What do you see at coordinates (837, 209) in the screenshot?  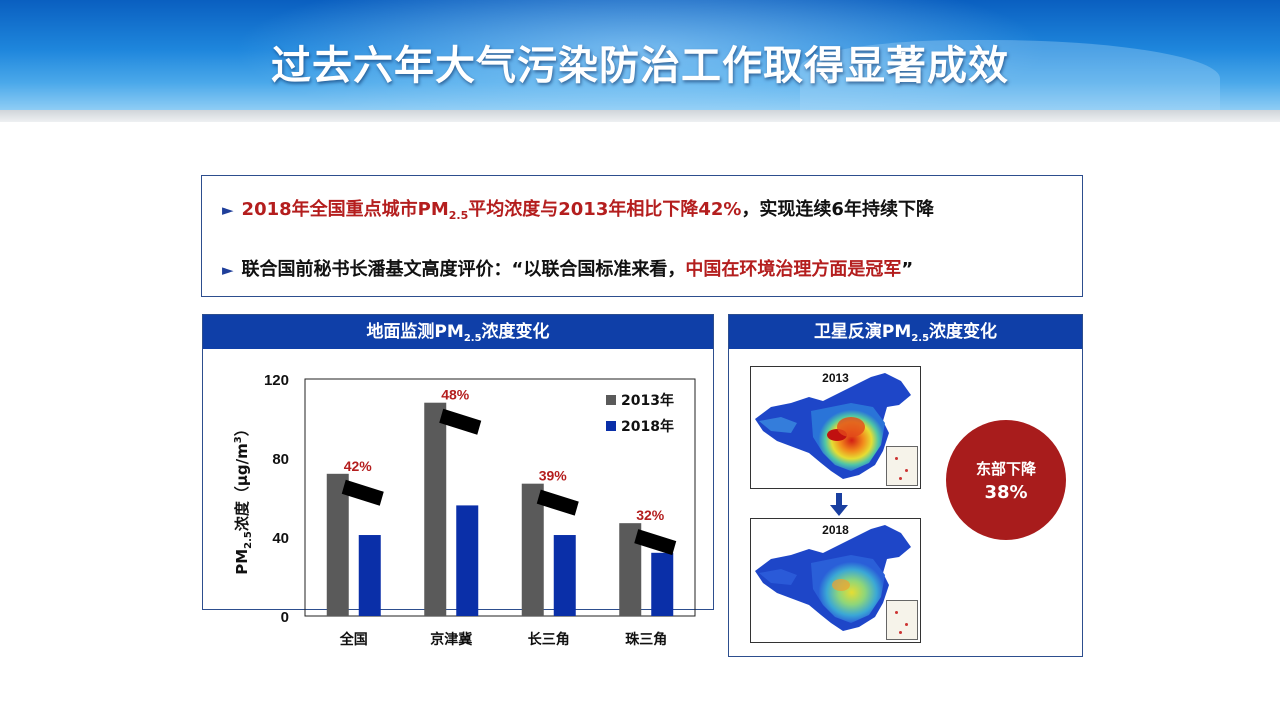 I see `summary-line-1-black: ，实现连续6年持续下降` at bounding box center [837, 209].